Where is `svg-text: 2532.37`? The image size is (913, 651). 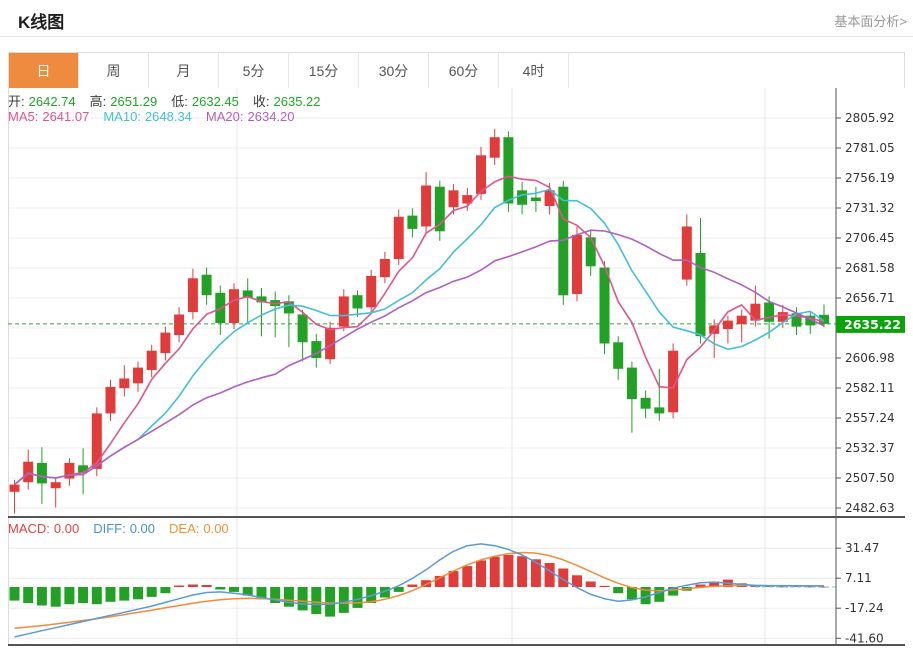
svg-text: 2532.37 is located at coordinates (870, 448).